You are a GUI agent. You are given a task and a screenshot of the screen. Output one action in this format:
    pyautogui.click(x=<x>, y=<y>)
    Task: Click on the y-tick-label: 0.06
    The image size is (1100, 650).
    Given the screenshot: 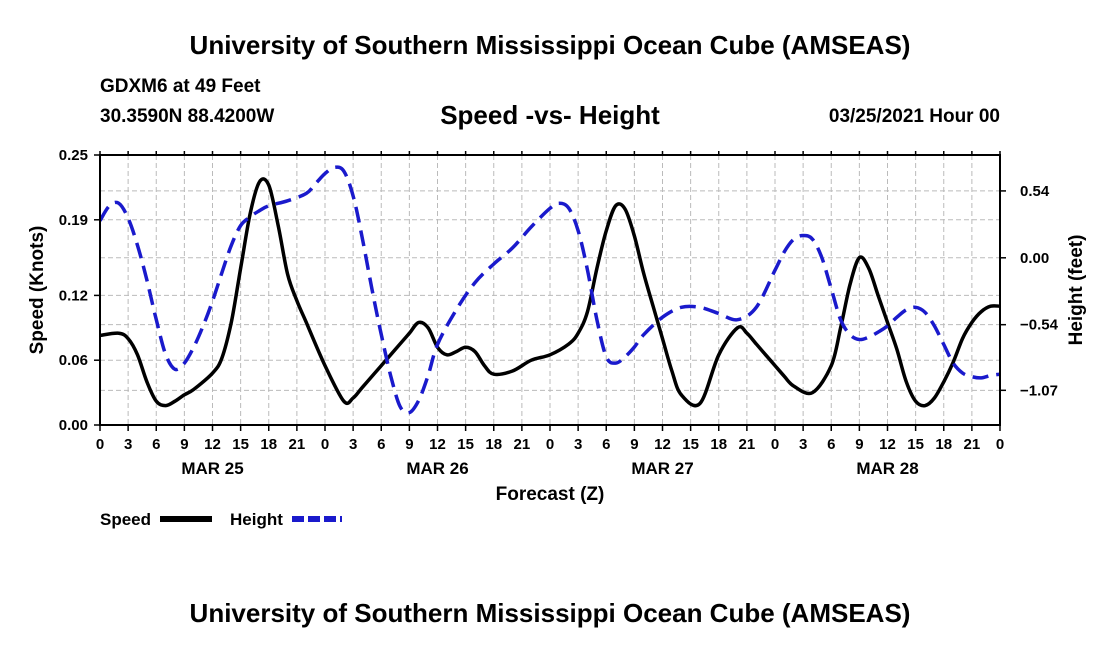 What is the action you would take?
    pyautogui.click(x=73, y=360)
    